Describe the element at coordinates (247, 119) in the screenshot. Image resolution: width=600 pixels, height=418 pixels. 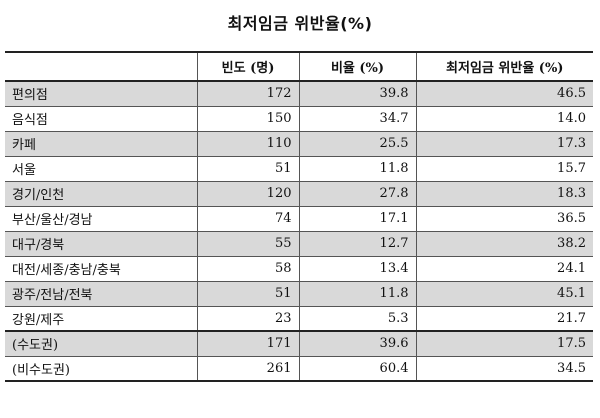
I see `row-frequency: 150` at that location.